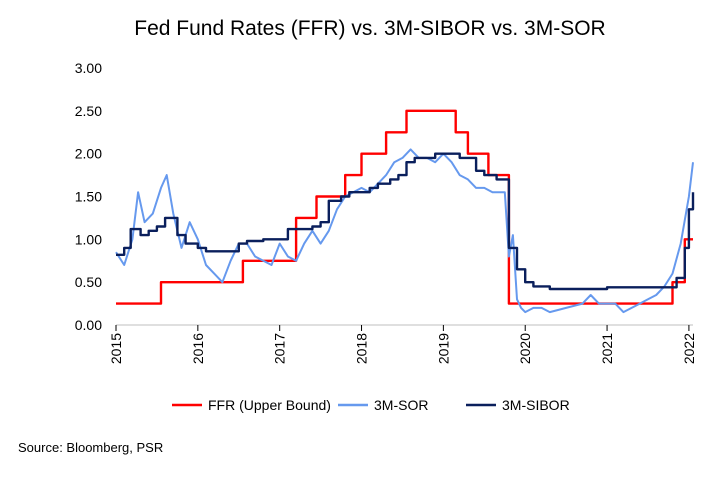  What do you see at coordinates (116, 348) in the screenshot?
I see `x-tick-label: 2015` at bounding box center [116, 348].